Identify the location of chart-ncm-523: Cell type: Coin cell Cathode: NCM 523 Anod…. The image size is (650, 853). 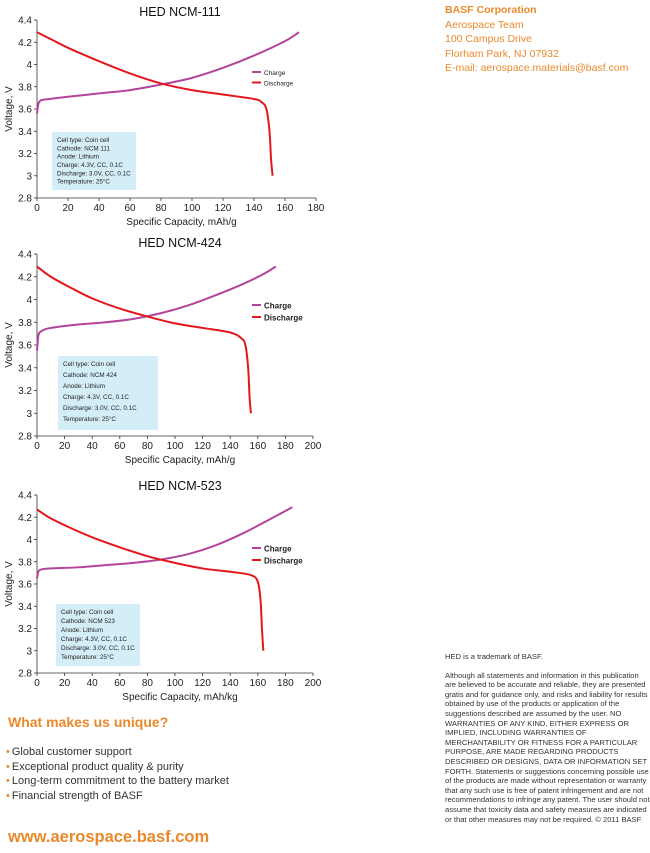
(163, 597).